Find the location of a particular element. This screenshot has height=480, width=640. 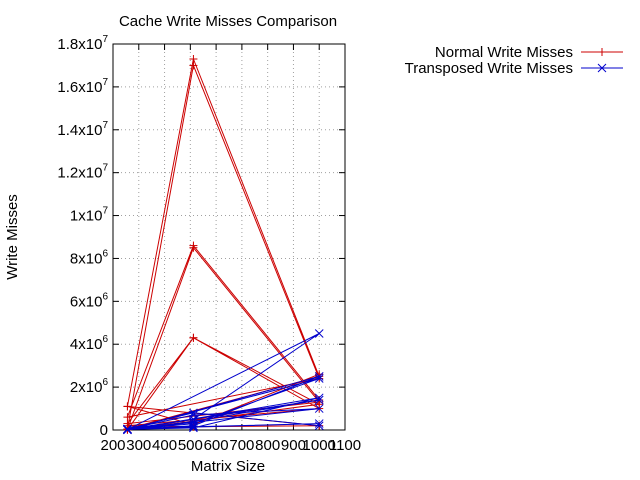

y-tick-label: 1.2x10⁷ is located at coordinates (82, 172).